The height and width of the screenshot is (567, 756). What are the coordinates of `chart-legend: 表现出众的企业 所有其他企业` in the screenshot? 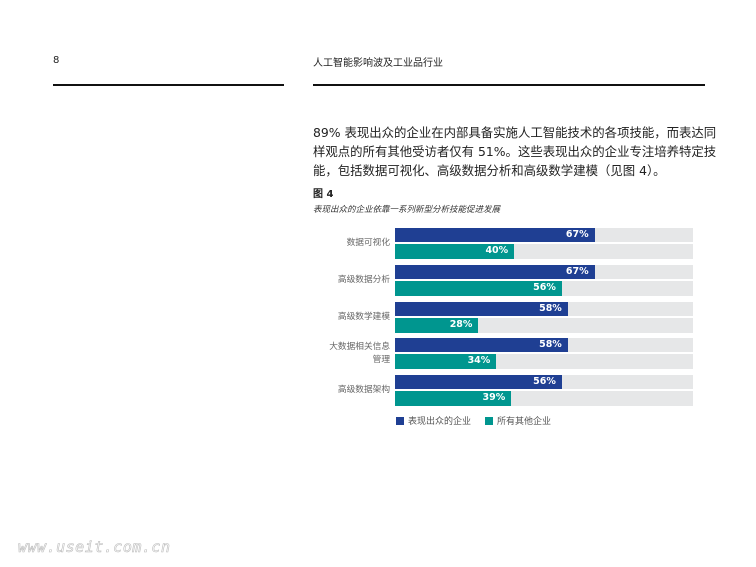 It's located at (473, 420).